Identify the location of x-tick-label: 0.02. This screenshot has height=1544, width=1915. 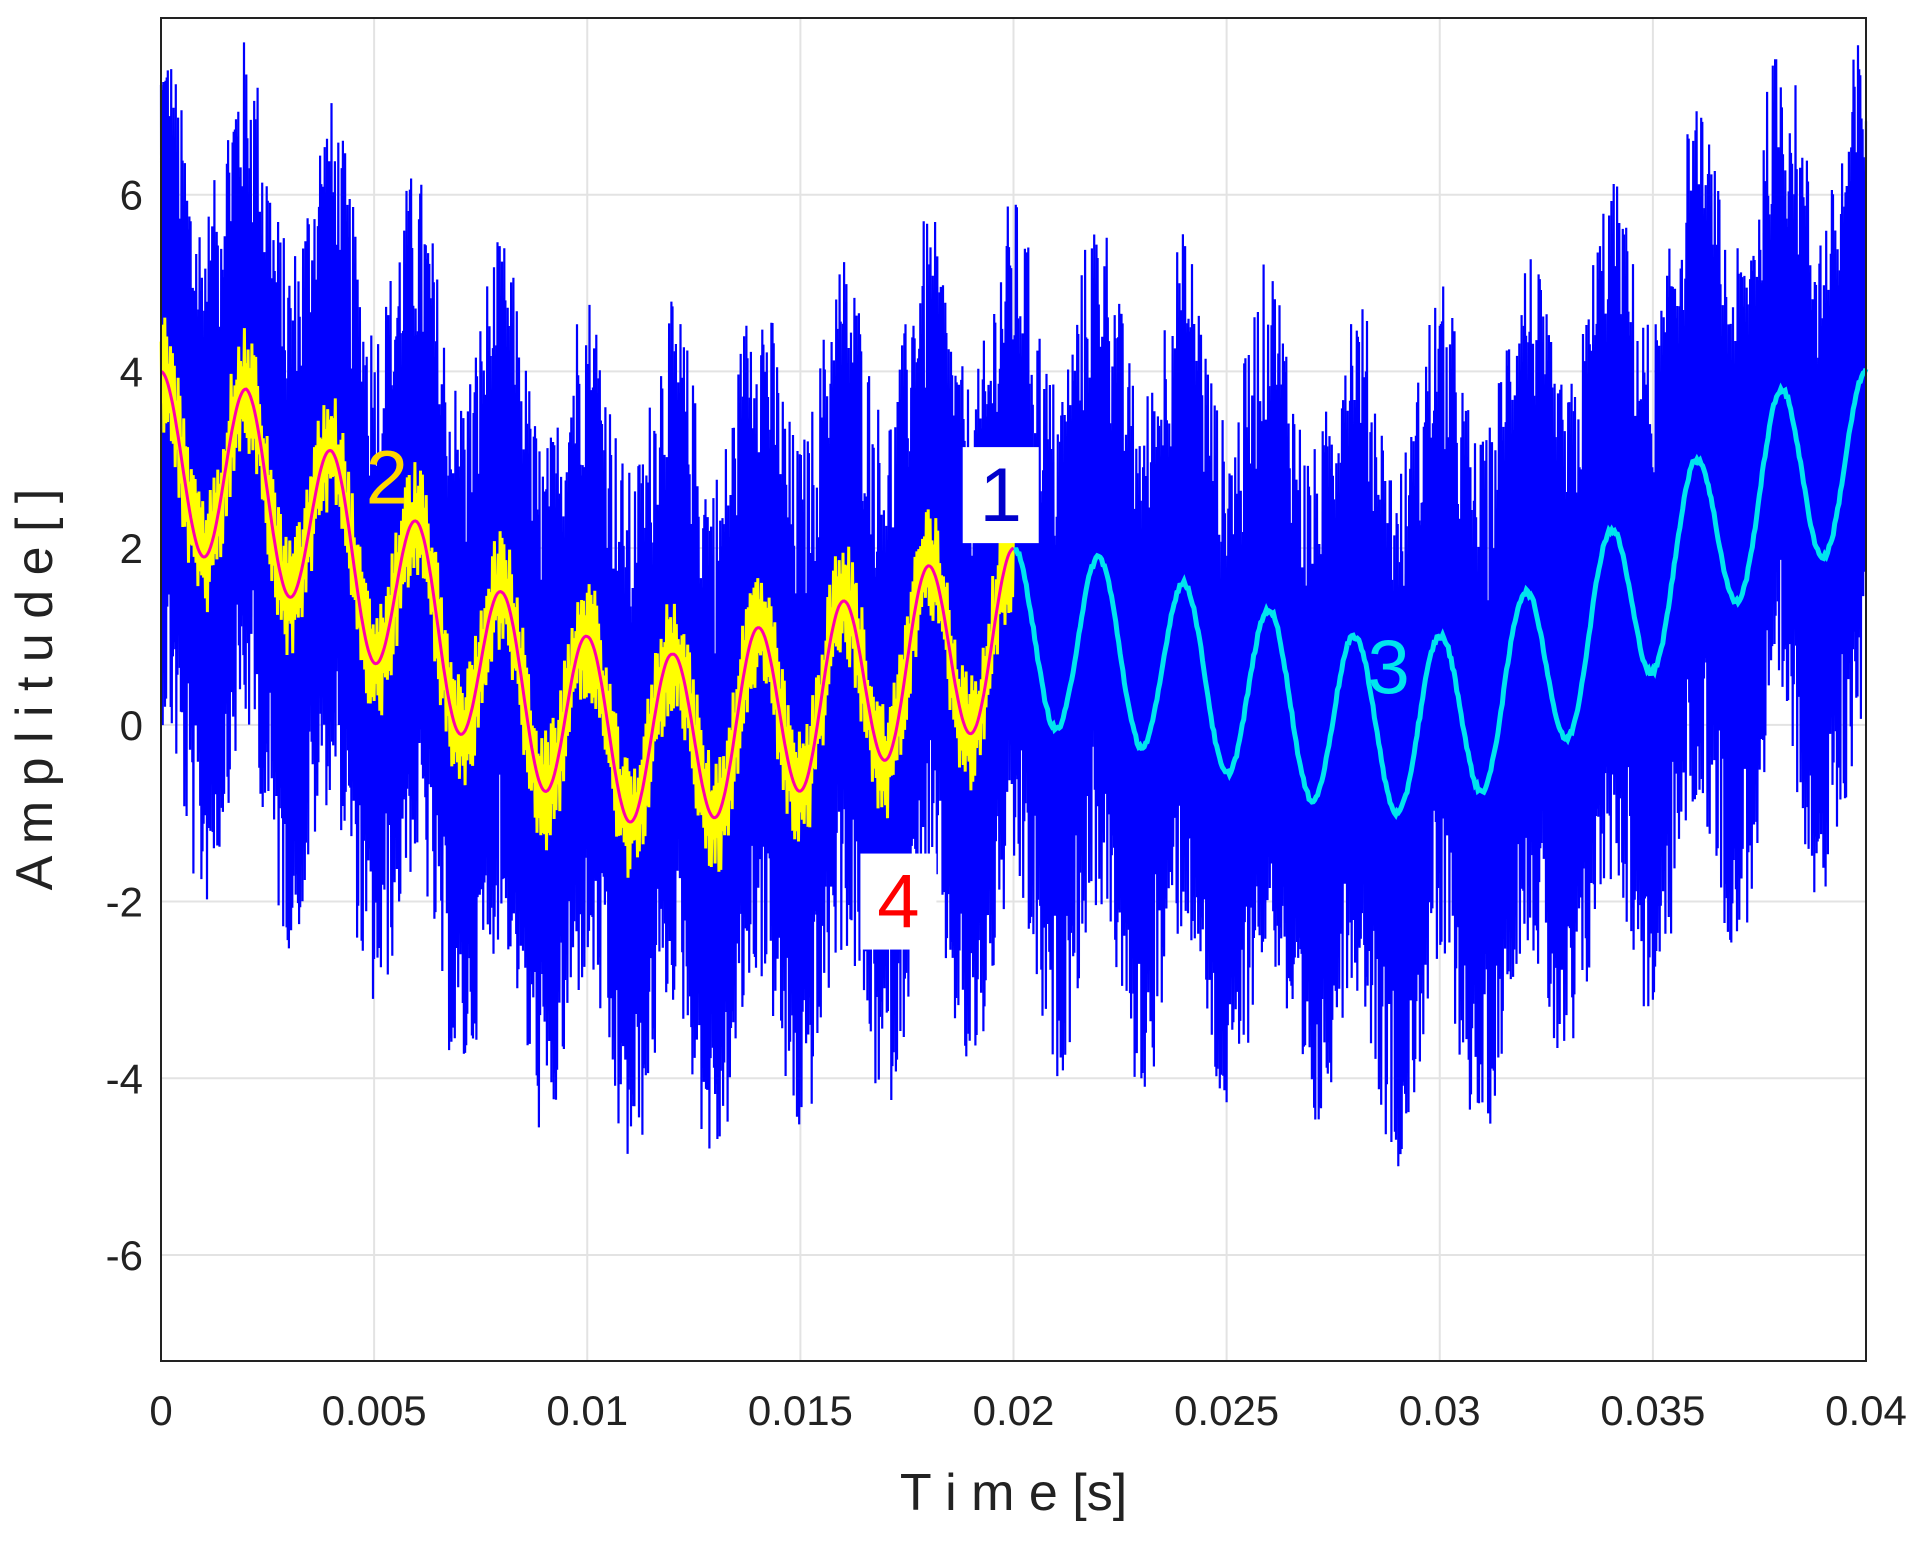
(1014, 1410).